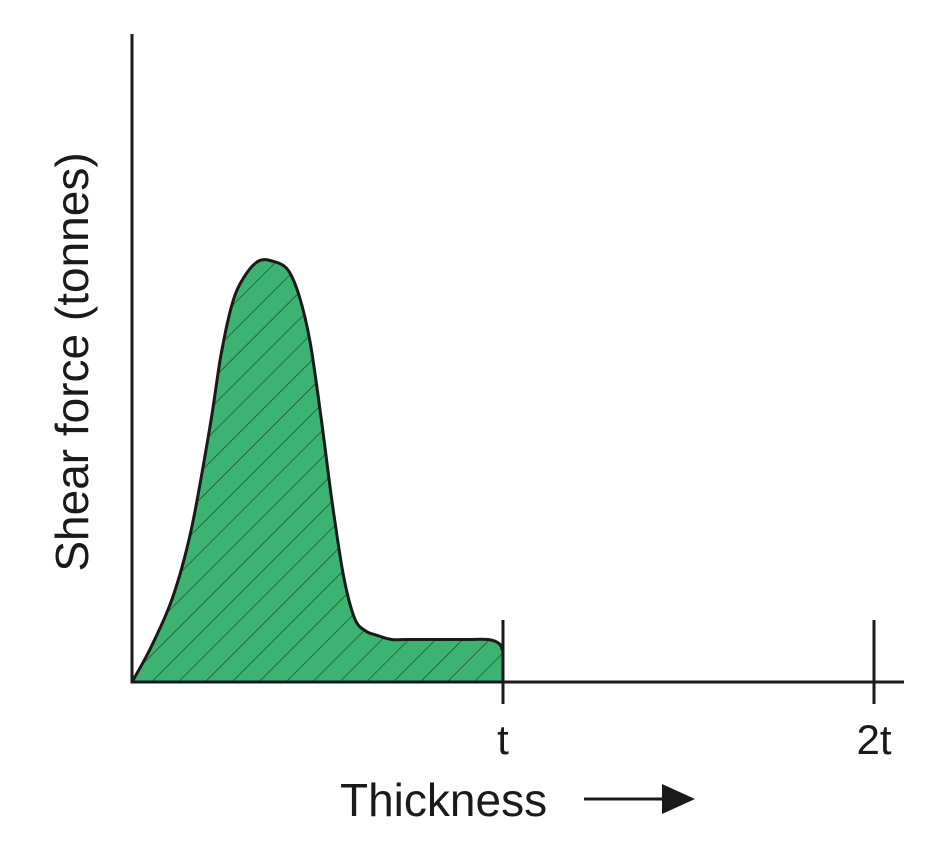 Image resolution: width=944 pixels, height=844 pixels. I want to click on x-ticks: t 2t, so click(694, 691).